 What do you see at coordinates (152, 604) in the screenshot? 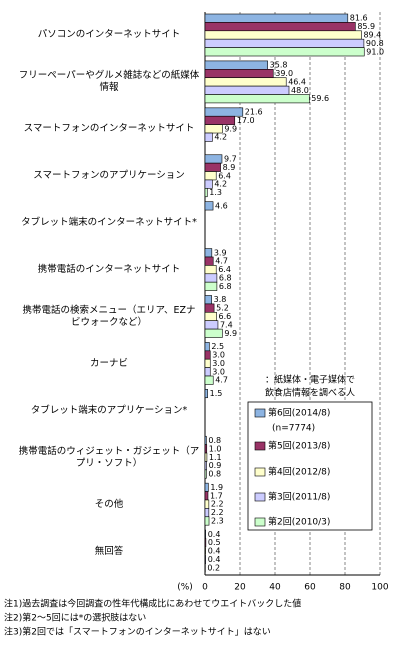
I see `note: 注1)過去調査は今回調査の性年代構成比にあわせてウエイトバックした値` at bounding box center [152, 604].